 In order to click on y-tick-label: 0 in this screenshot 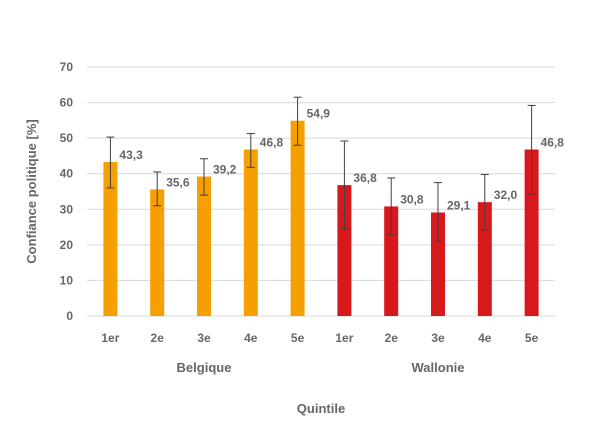, I will do `click(69, 316)`.